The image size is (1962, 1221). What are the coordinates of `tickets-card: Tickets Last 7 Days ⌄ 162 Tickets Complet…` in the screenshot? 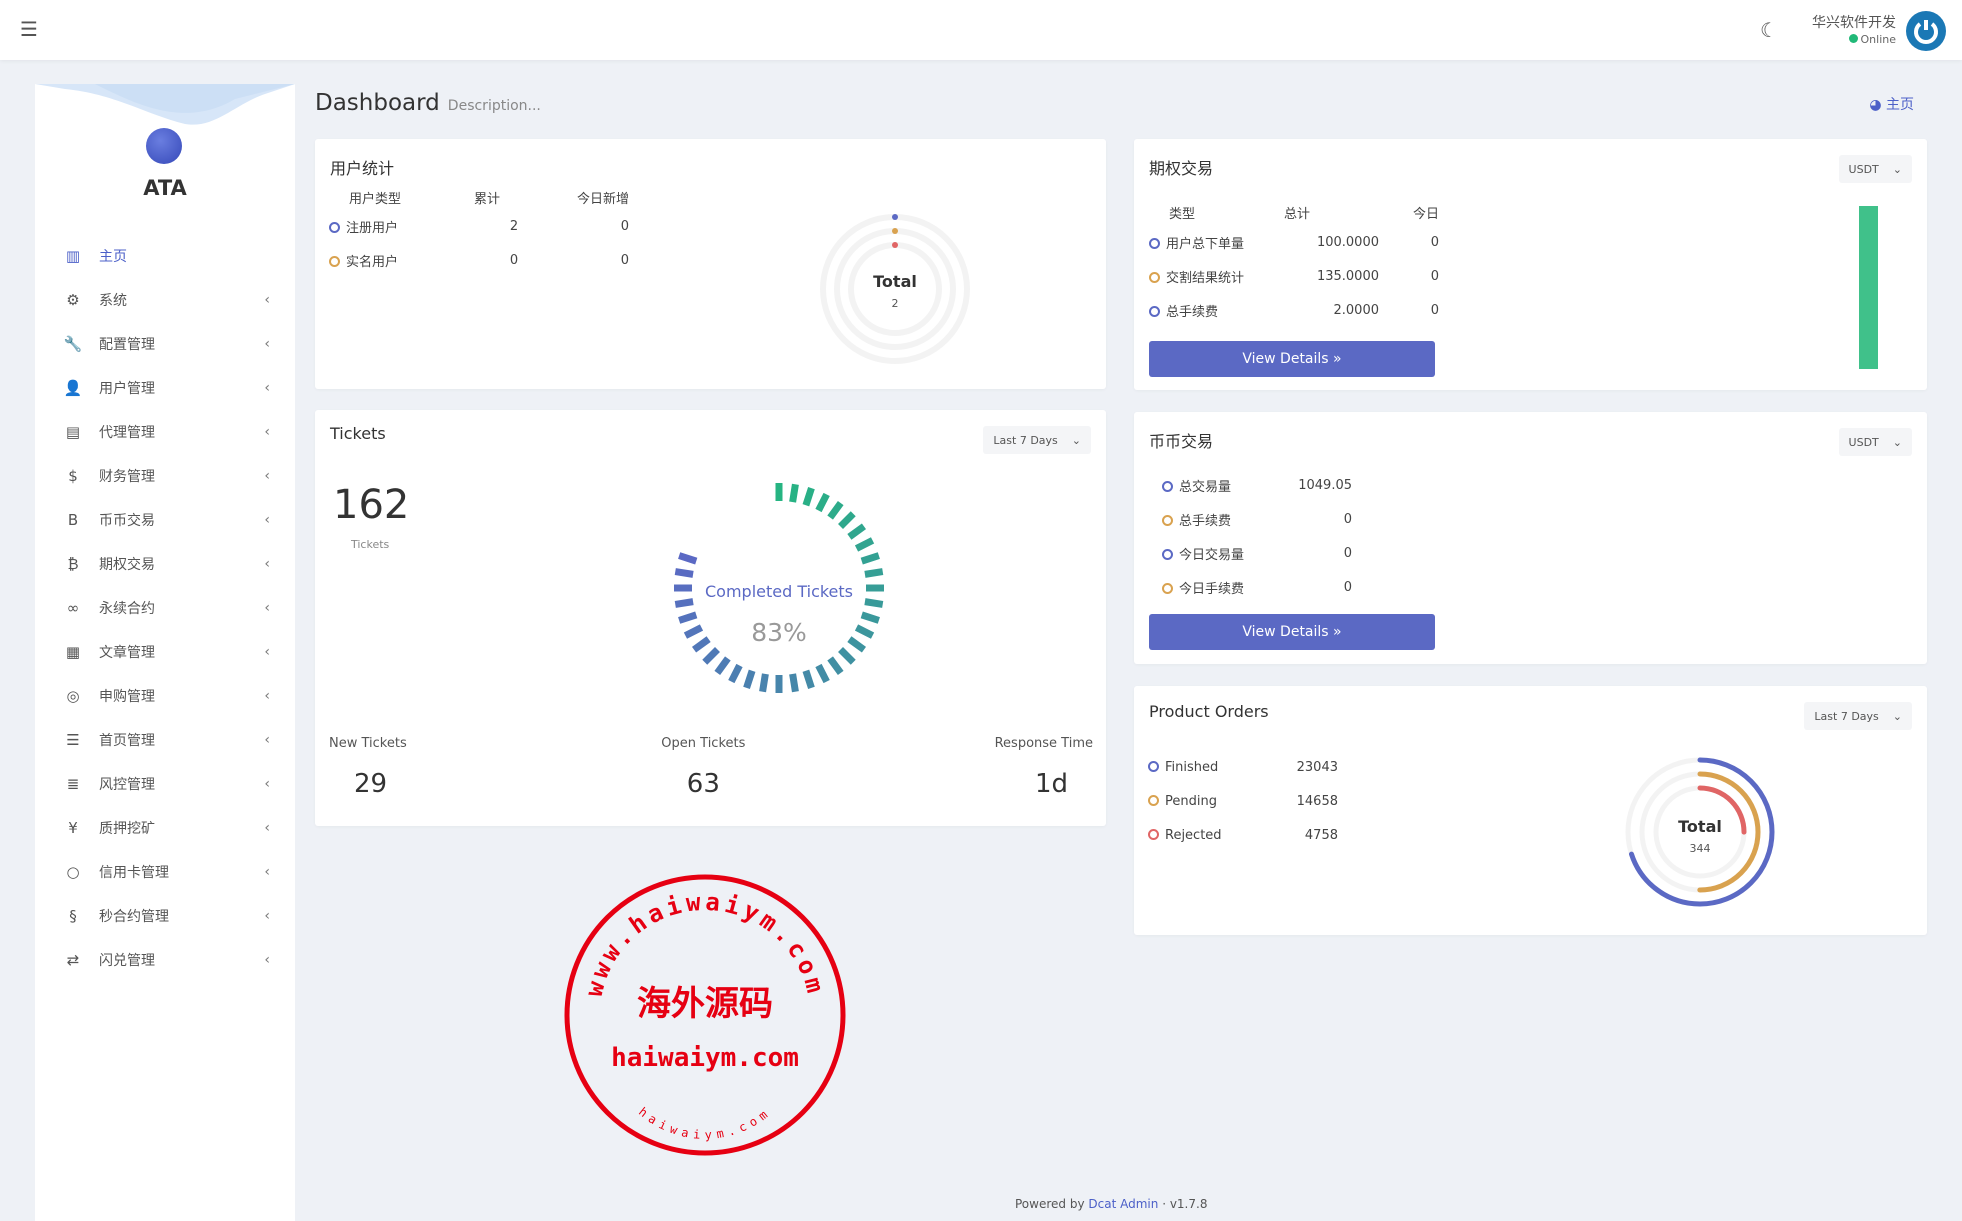 It's located at (710, 618).